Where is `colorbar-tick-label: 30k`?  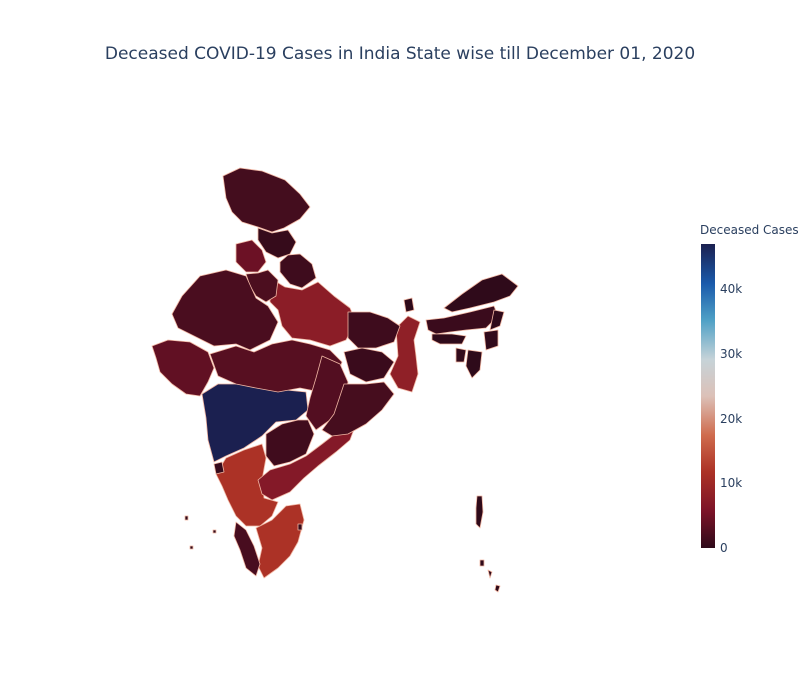
colorbar-tick-label: 30k is located at coordinates (731, 353).